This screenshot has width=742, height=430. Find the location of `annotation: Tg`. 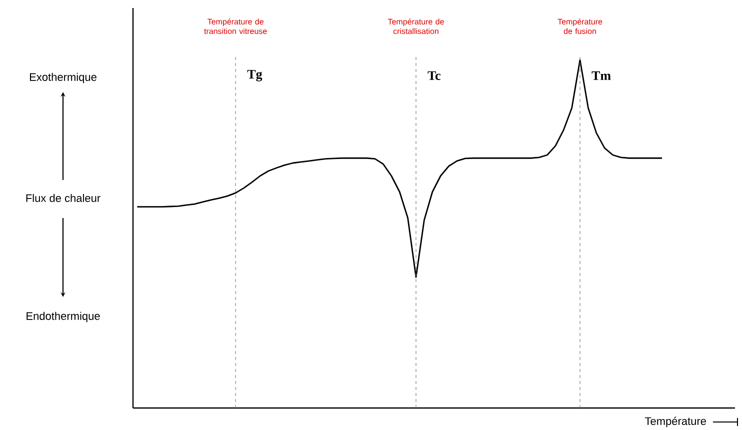

annotation: Tg is located at coordinates (254, 76).